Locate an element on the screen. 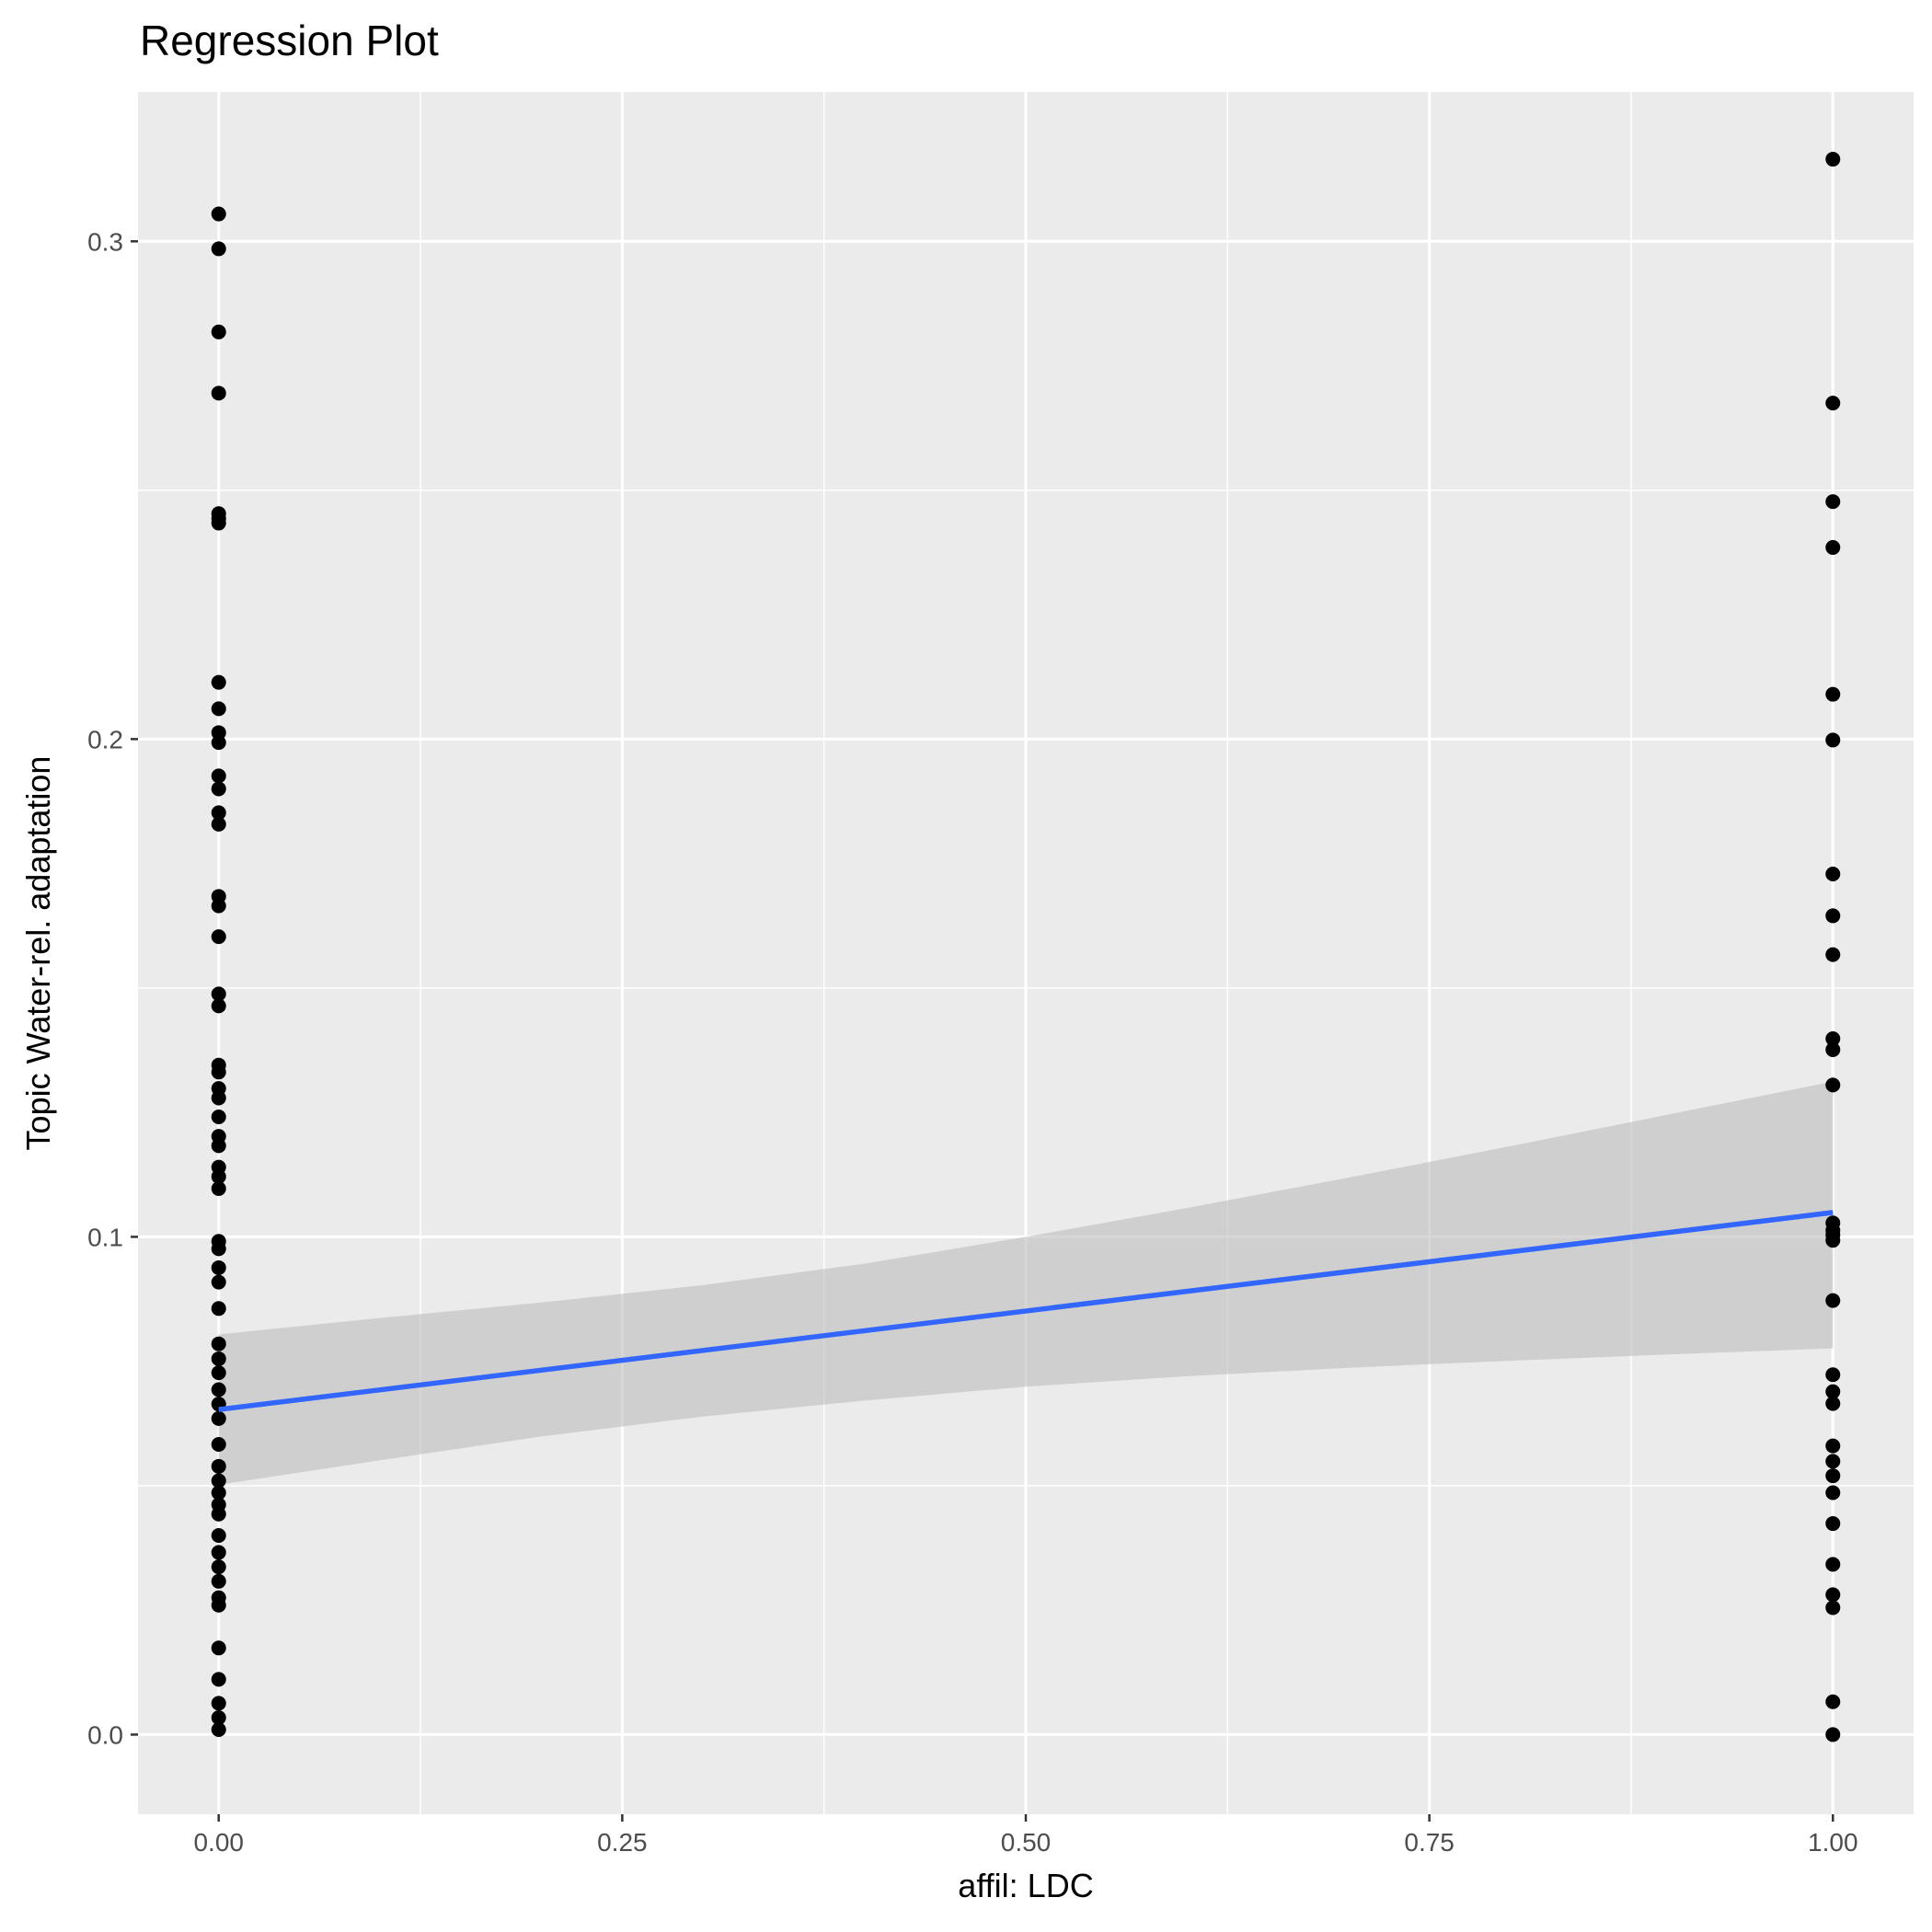 This screenshot has width=1932, height=1932. x-tick-label: 0.50 is located at coordinates (1026, 1842).